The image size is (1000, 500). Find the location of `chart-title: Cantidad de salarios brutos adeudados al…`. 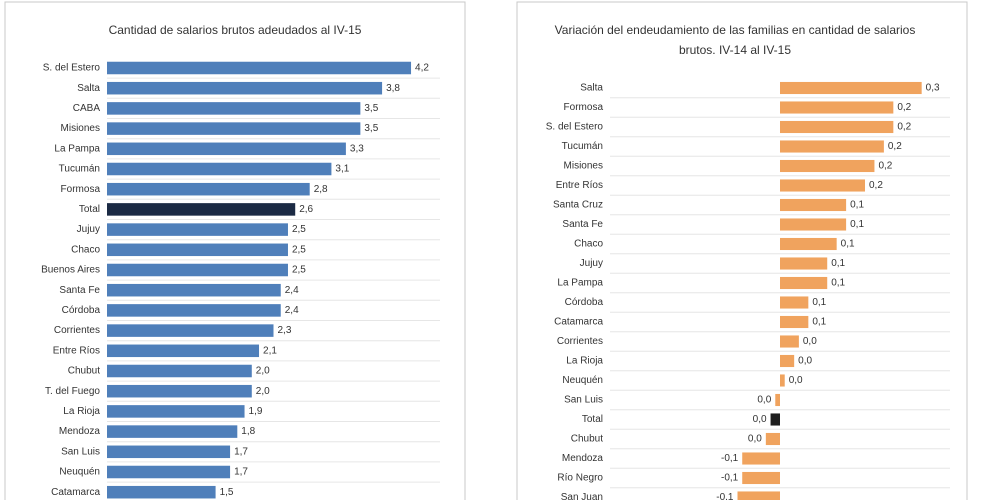

chart-title: Cantidad de salarios brutos adeudados al… is located at coordinates (235, 30).